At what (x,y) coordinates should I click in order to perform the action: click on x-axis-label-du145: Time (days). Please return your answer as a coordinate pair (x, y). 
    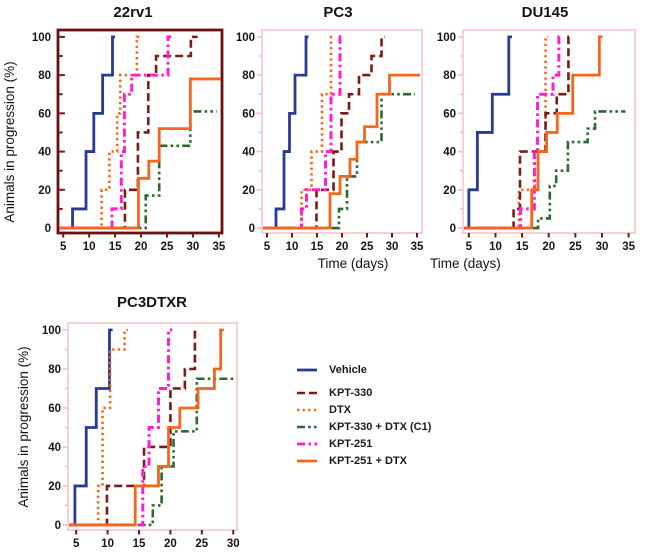
    Looking at the image, I should click on (465, 263).